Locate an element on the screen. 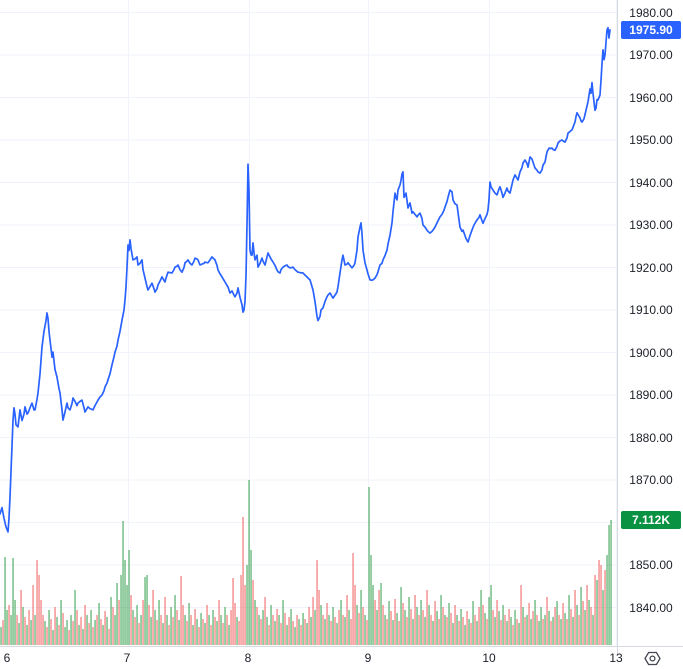 This screenshot has width=683, height=669. volume-badge: 7.112K is located at coordinates (651, 520).